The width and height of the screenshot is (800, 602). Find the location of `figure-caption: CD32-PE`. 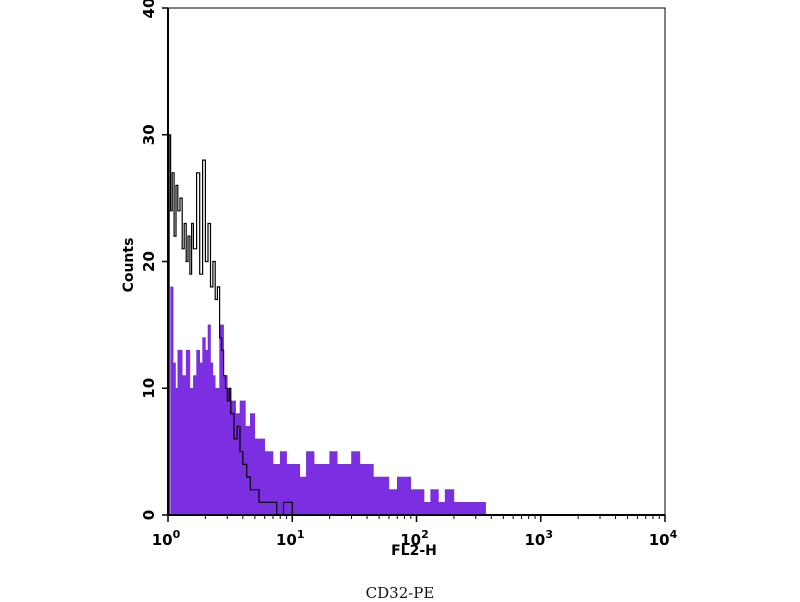

figure-caption: CD32-PE is located at coordinates (400, 593).